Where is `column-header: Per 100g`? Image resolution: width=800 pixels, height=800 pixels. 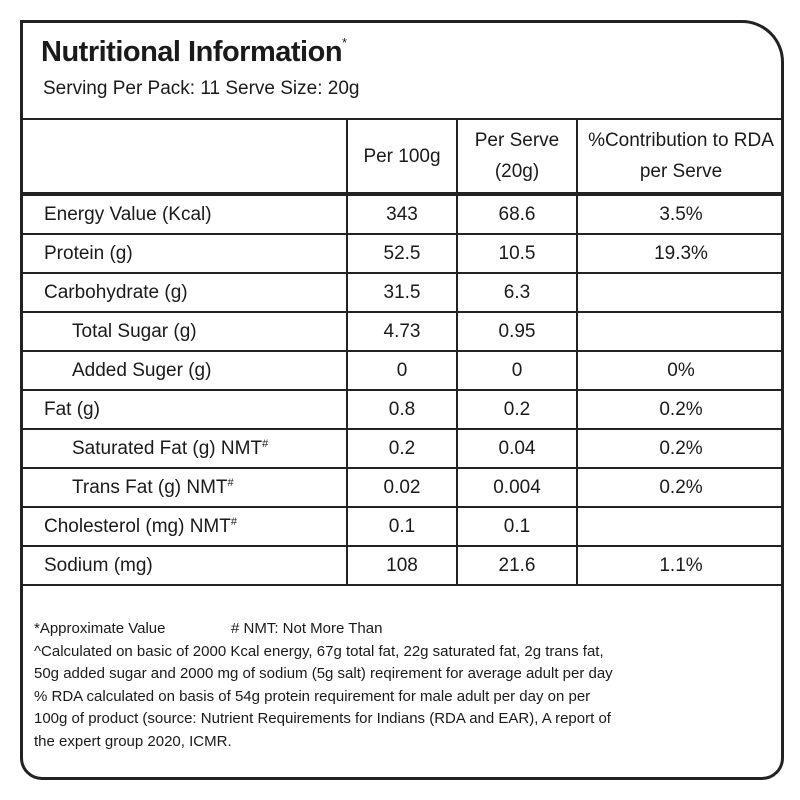
column-header: Per 100g is located at coordinates (402, 157).